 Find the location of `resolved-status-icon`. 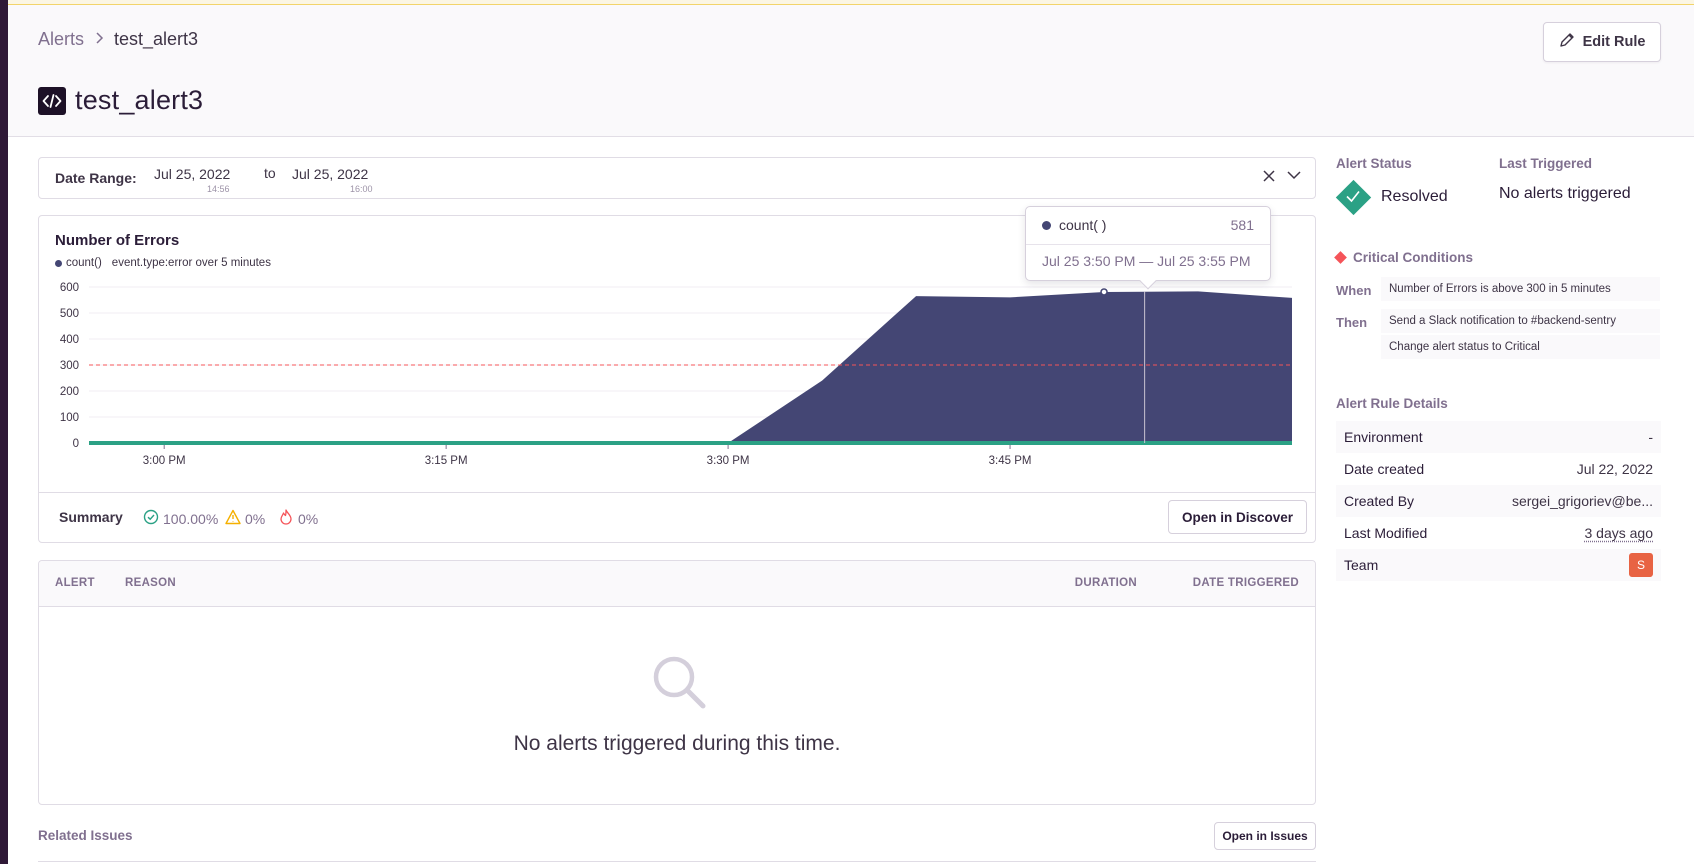

resolved-status-icon is located at coordinates (1353, 197).